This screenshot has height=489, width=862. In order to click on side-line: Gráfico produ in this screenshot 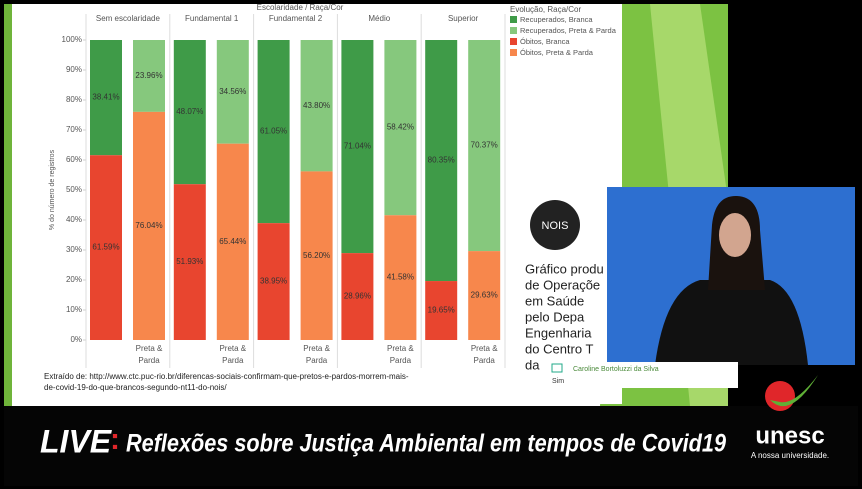, I will do `click(564, 268)`.